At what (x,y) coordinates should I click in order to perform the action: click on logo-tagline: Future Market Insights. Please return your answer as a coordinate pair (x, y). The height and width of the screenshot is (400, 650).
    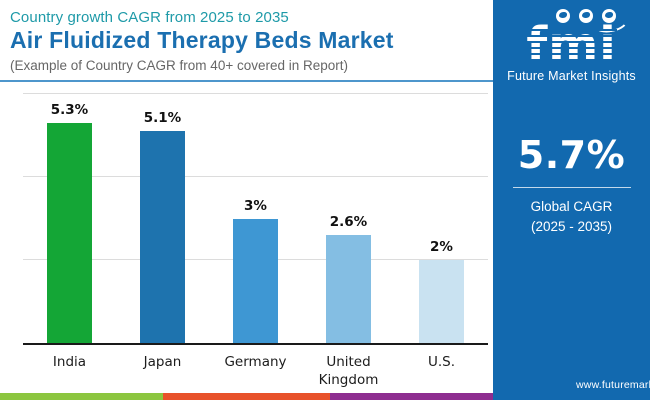
    Looking at the image, I should click on (571, 76).